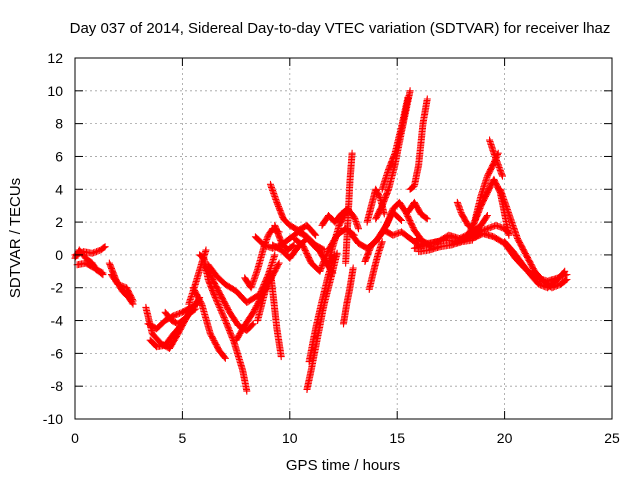  Describe the element at coordinates (612, 438) in the screenshot. I see `x-tick-label: 25` at that location.